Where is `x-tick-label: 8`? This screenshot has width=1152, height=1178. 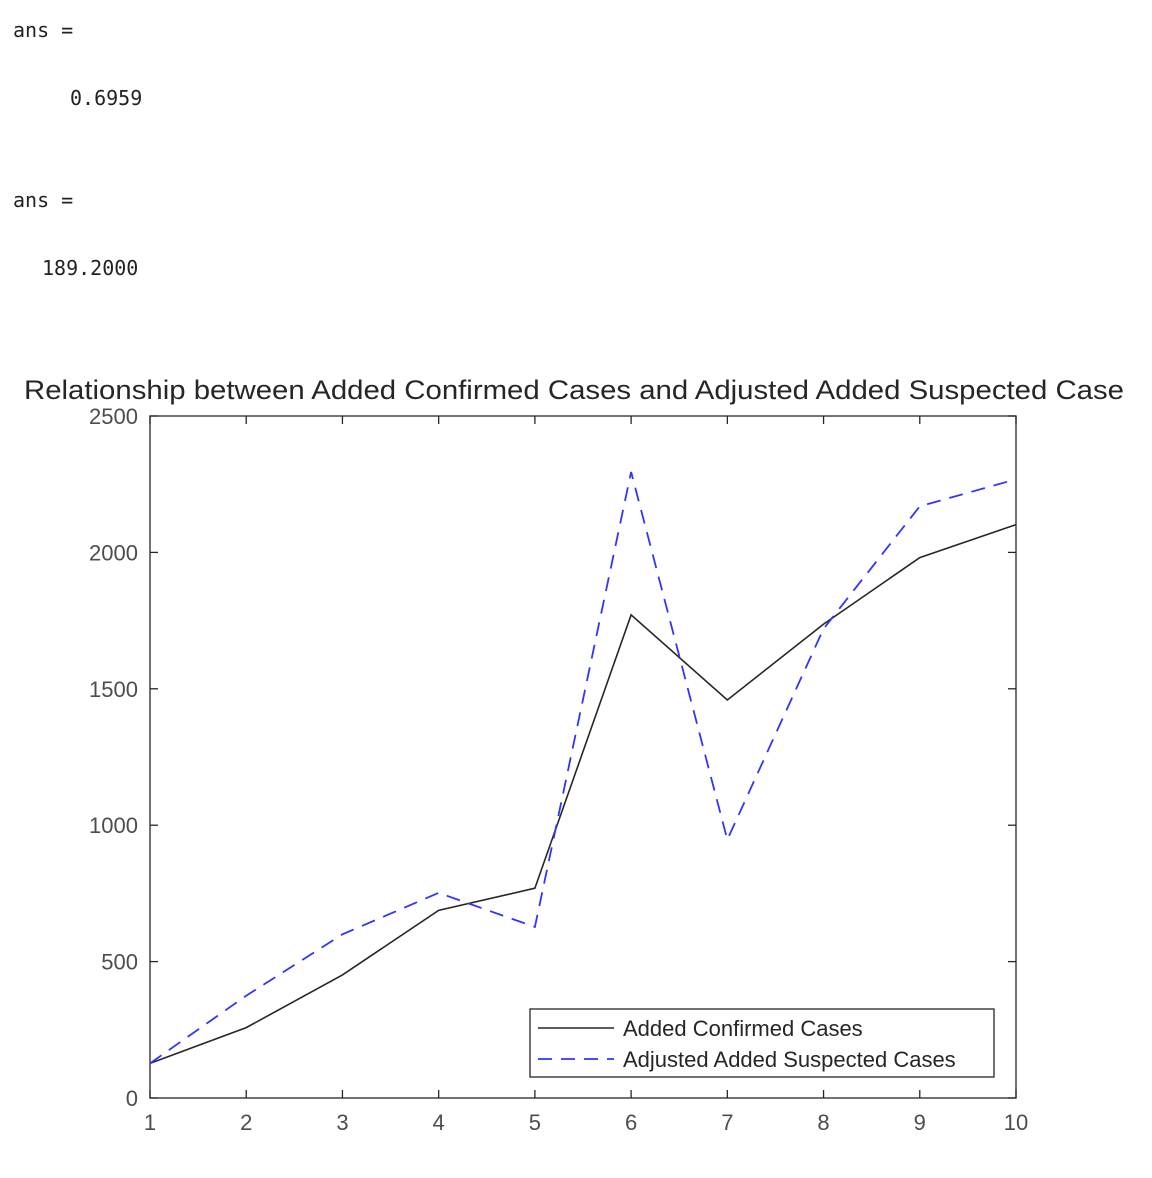
x-tick-label: 8 is located at coordinates (823, 1122).